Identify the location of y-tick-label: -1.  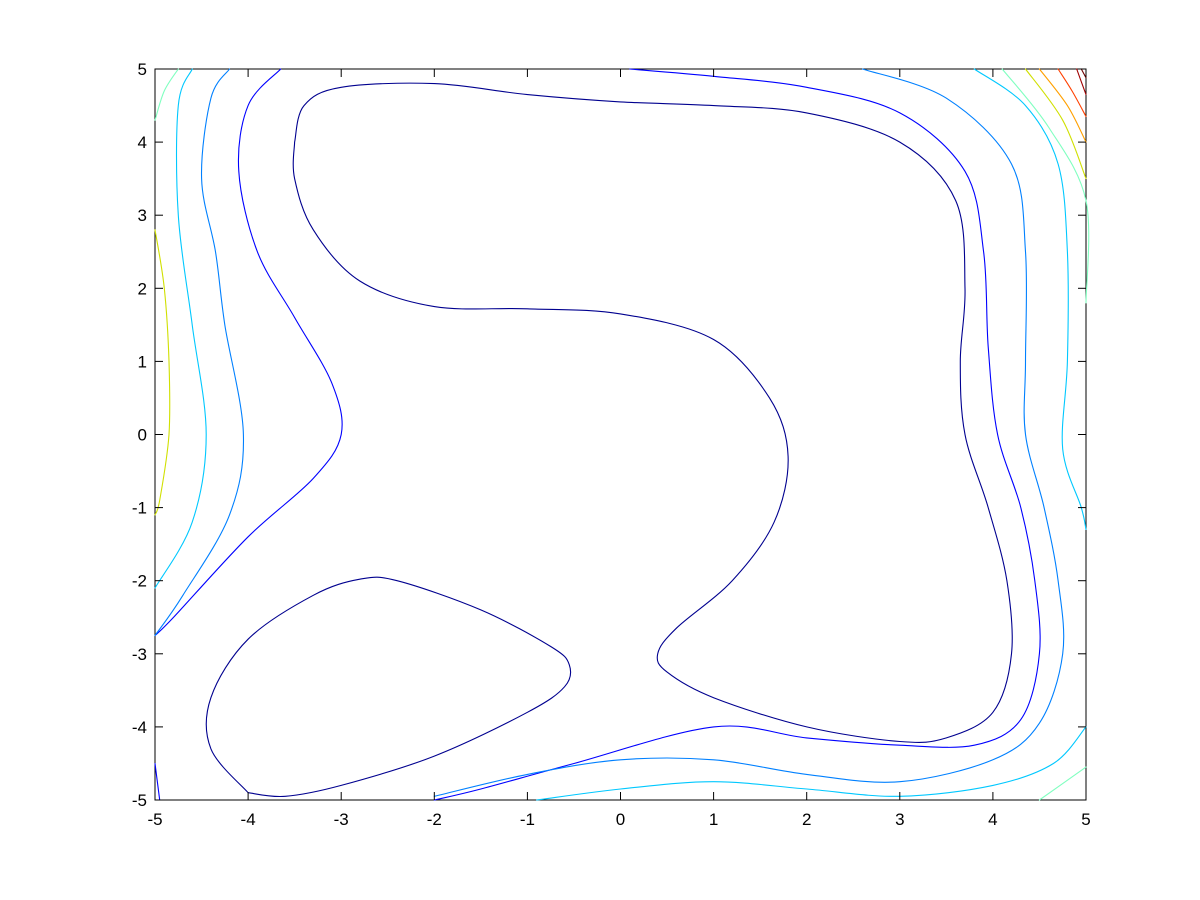
(139, 508).